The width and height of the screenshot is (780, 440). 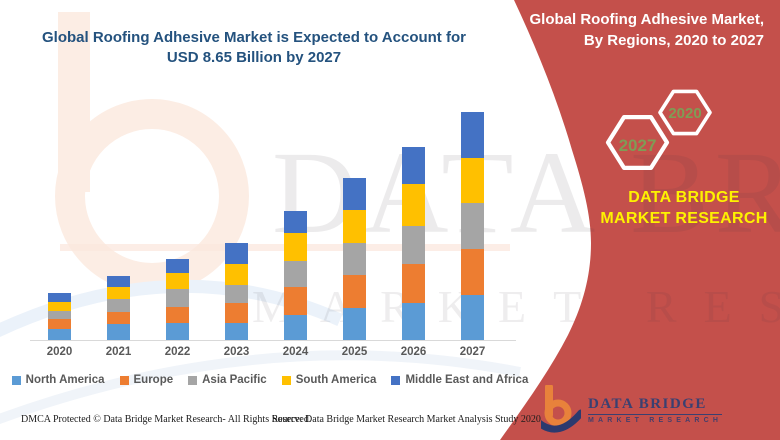 What do you see at coordinates (472, 352) in the screenshot?
I see `year-label: 2027` at bounding box center [472, 352].